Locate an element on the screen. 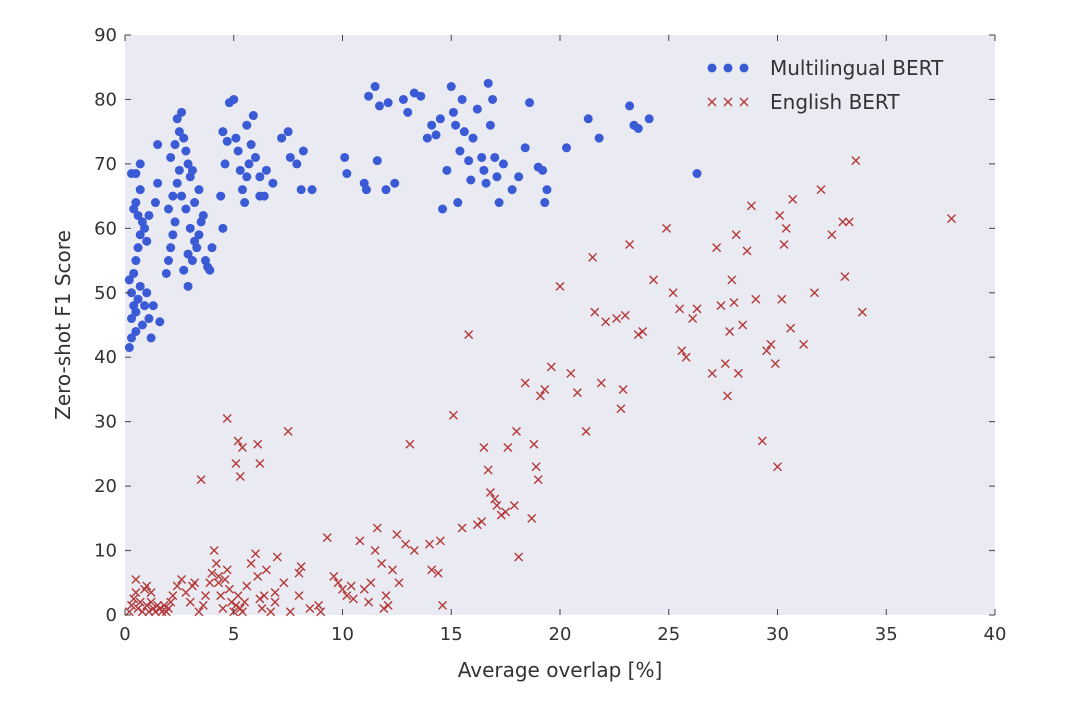 This screenshot has width=1080, height=710. y-tick-label: 80 is located at coordinates (105, 99).